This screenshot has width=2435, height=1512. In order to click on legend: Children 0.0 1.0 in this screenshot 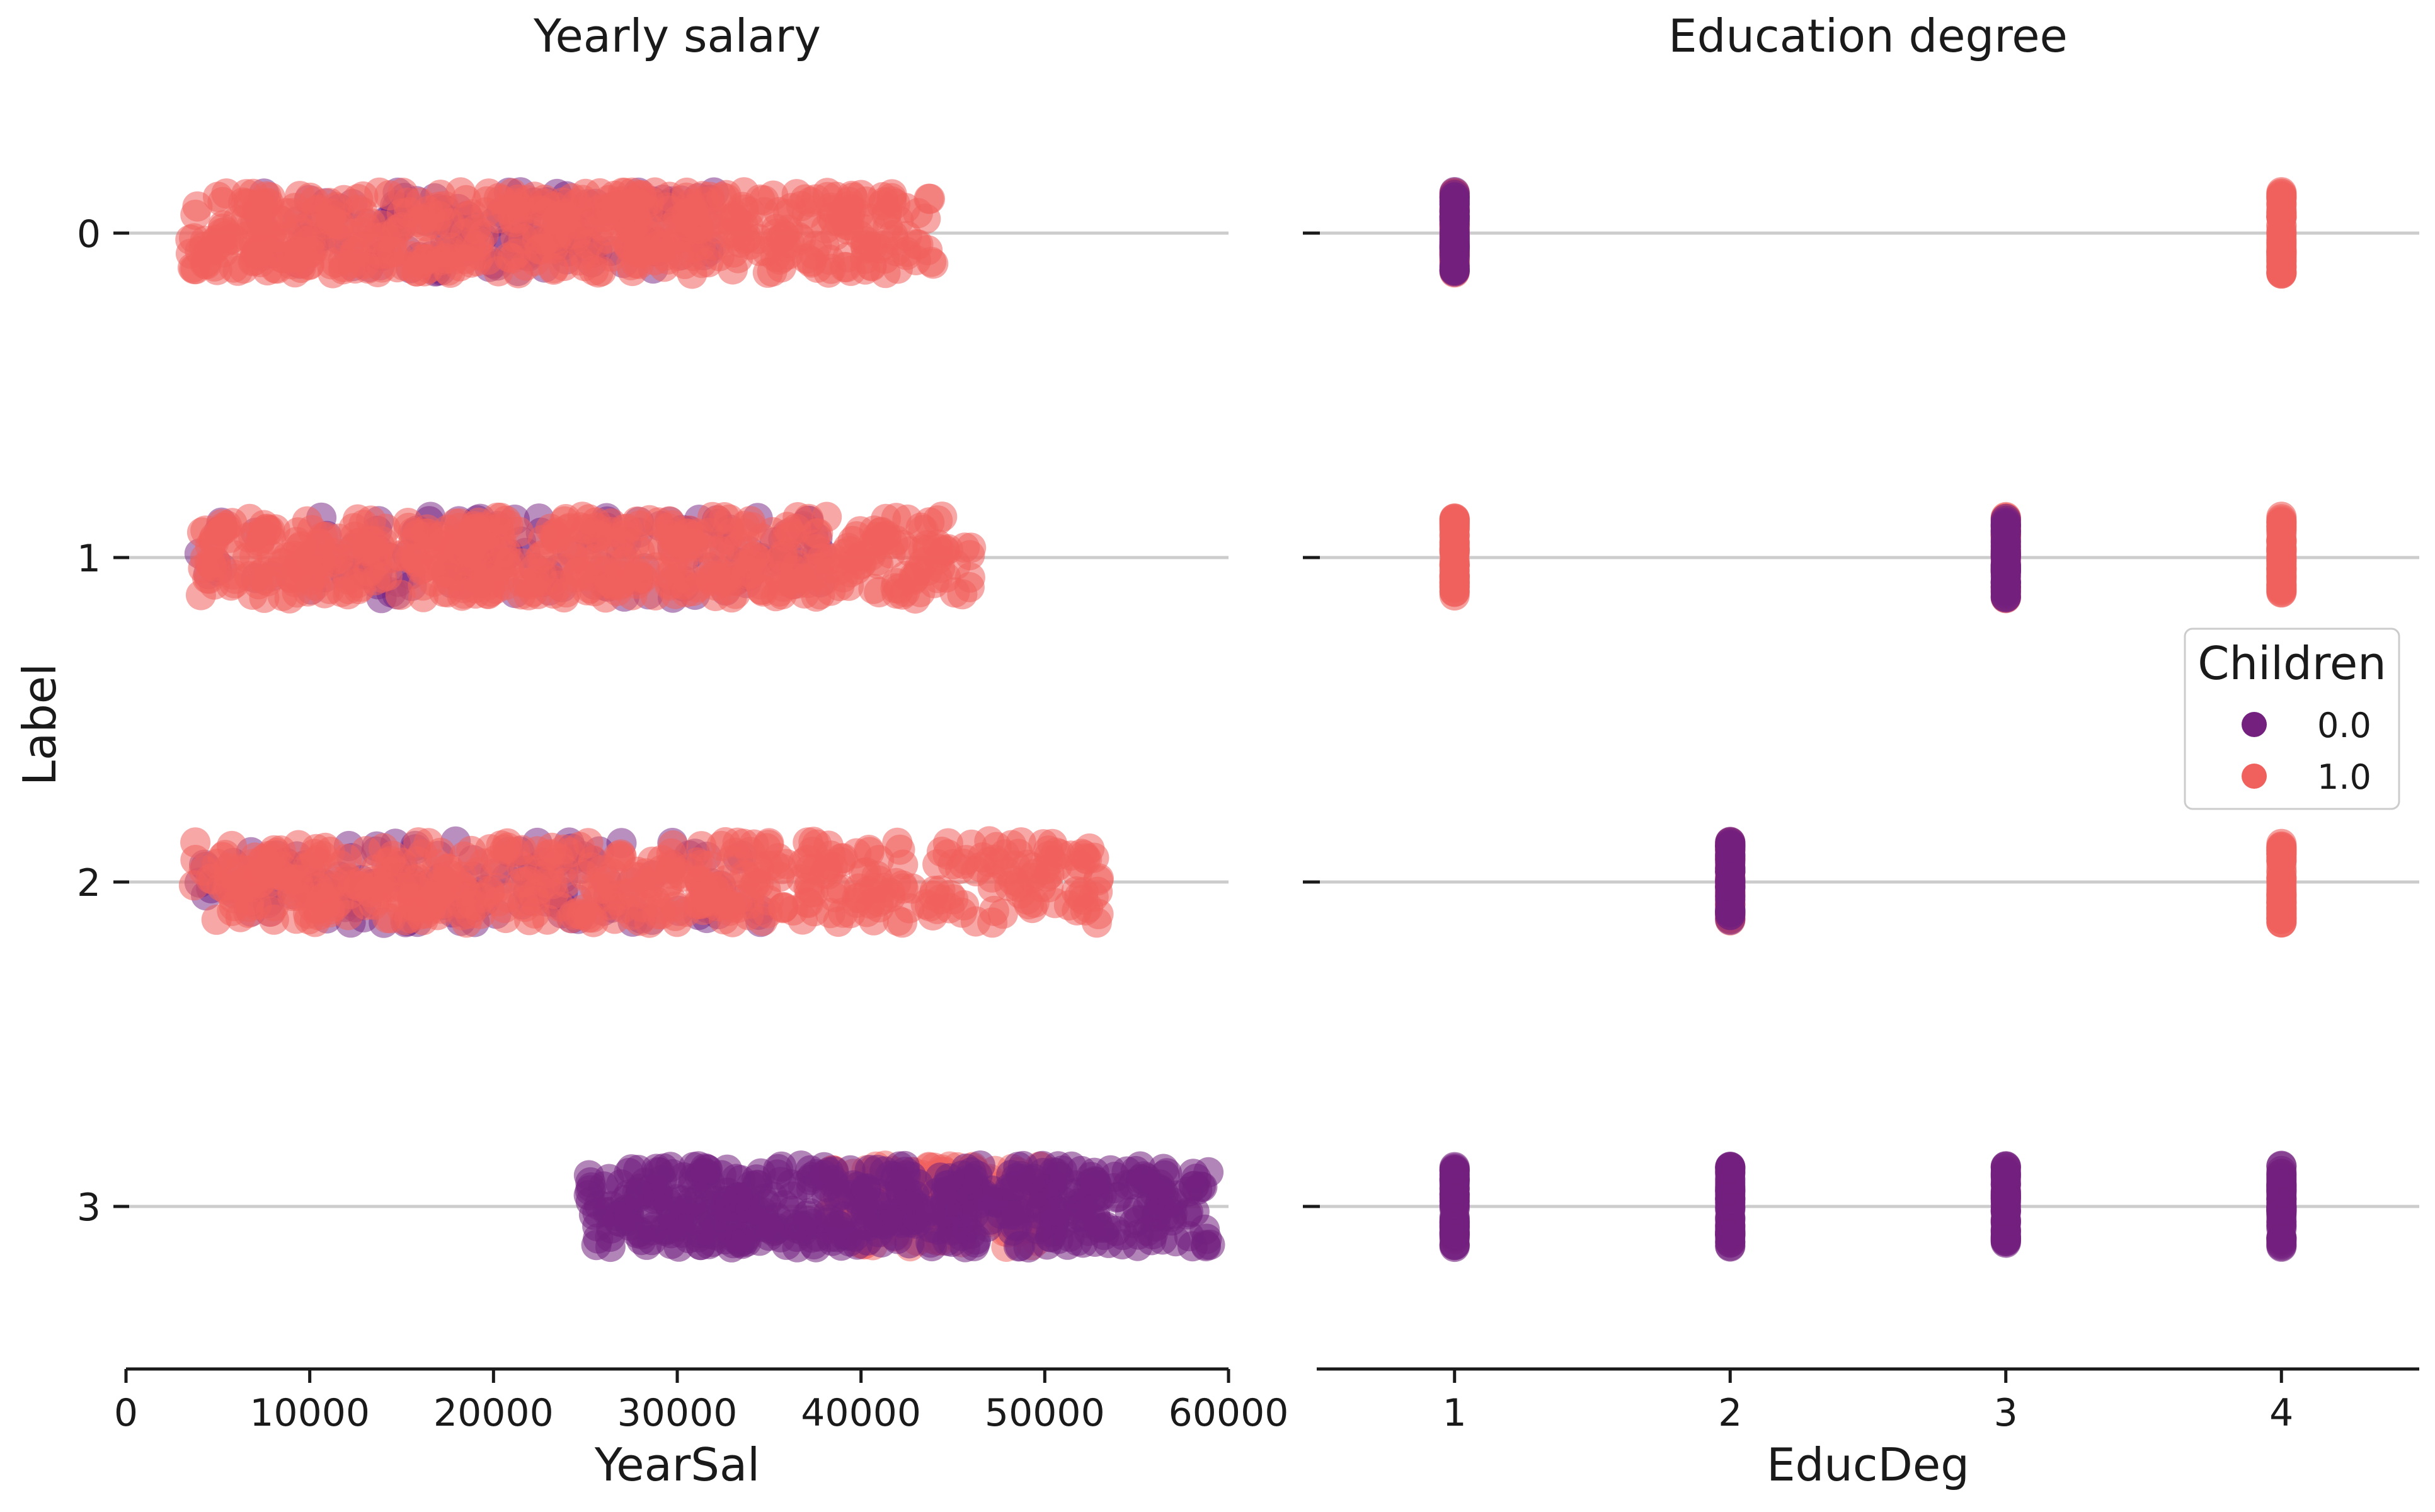, I will do `click(2292, 718)`.